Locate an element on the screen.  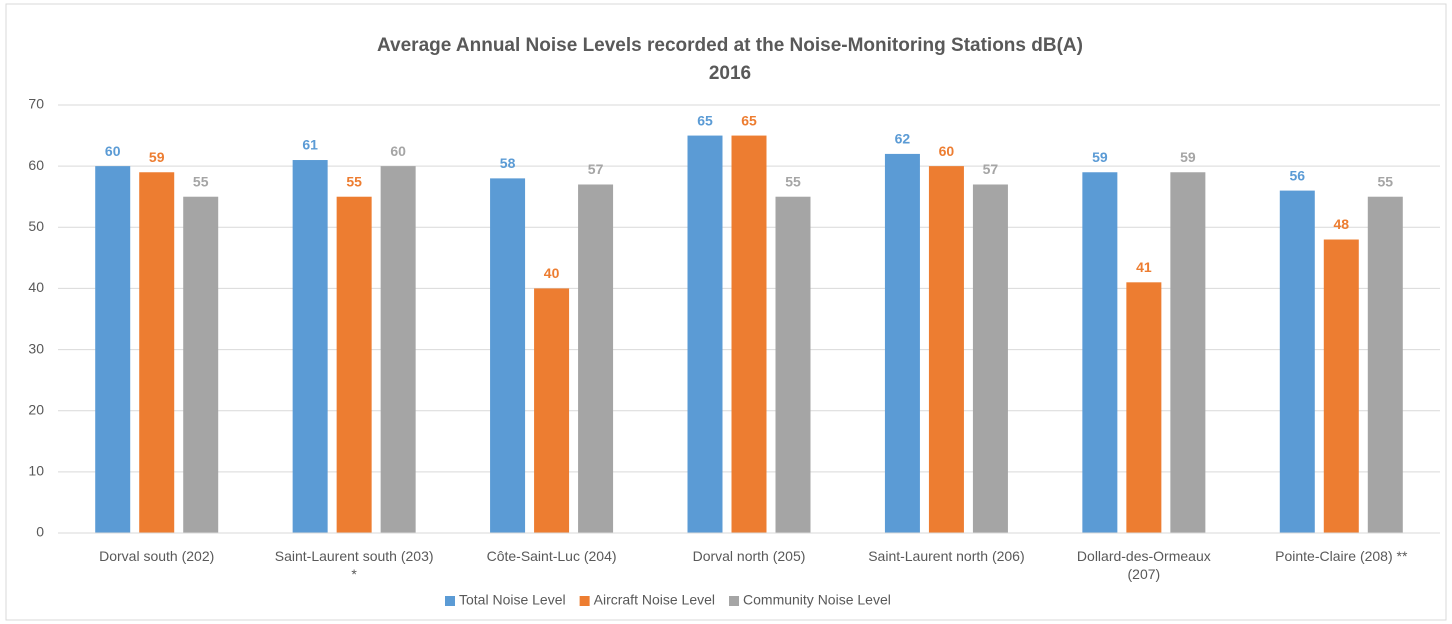
data-label: 58 is located at coordinates (508, 163).